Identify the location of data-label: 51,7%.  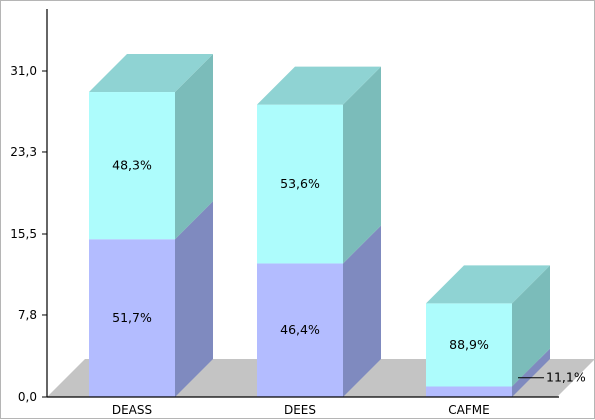
(132, 317).